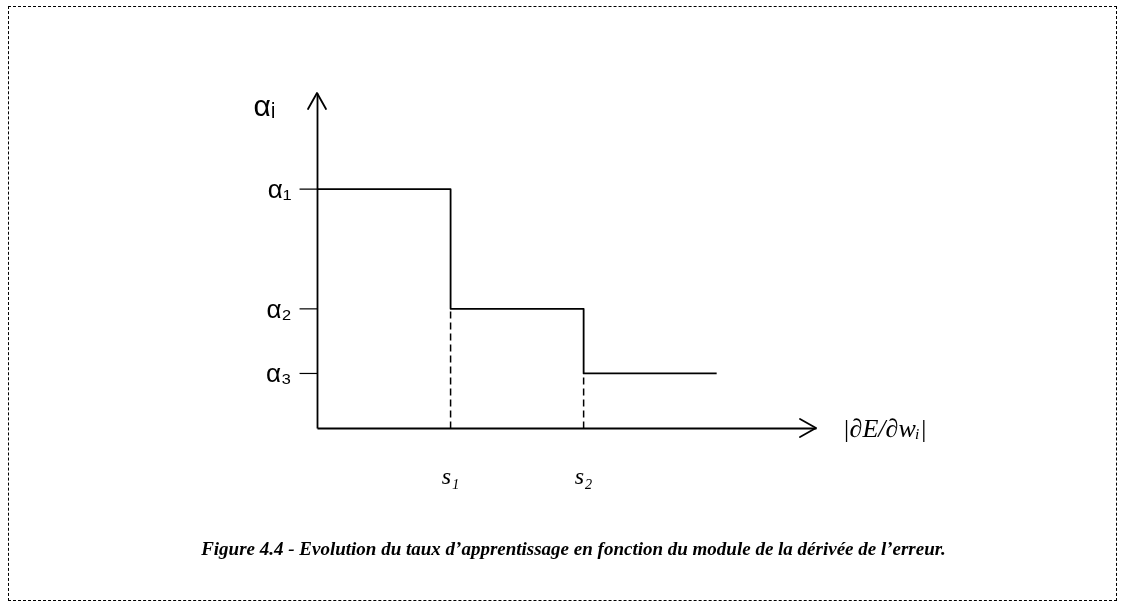 This screenshot has width=1133, height=607. I want to click on text: α₂, so click(279, 308).